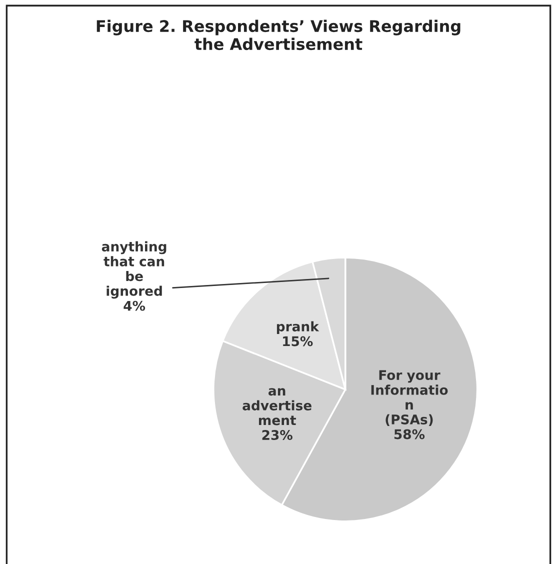 This screenshot has width=557, height=564. I want to click on data-label: 4%, so click(135, 305).